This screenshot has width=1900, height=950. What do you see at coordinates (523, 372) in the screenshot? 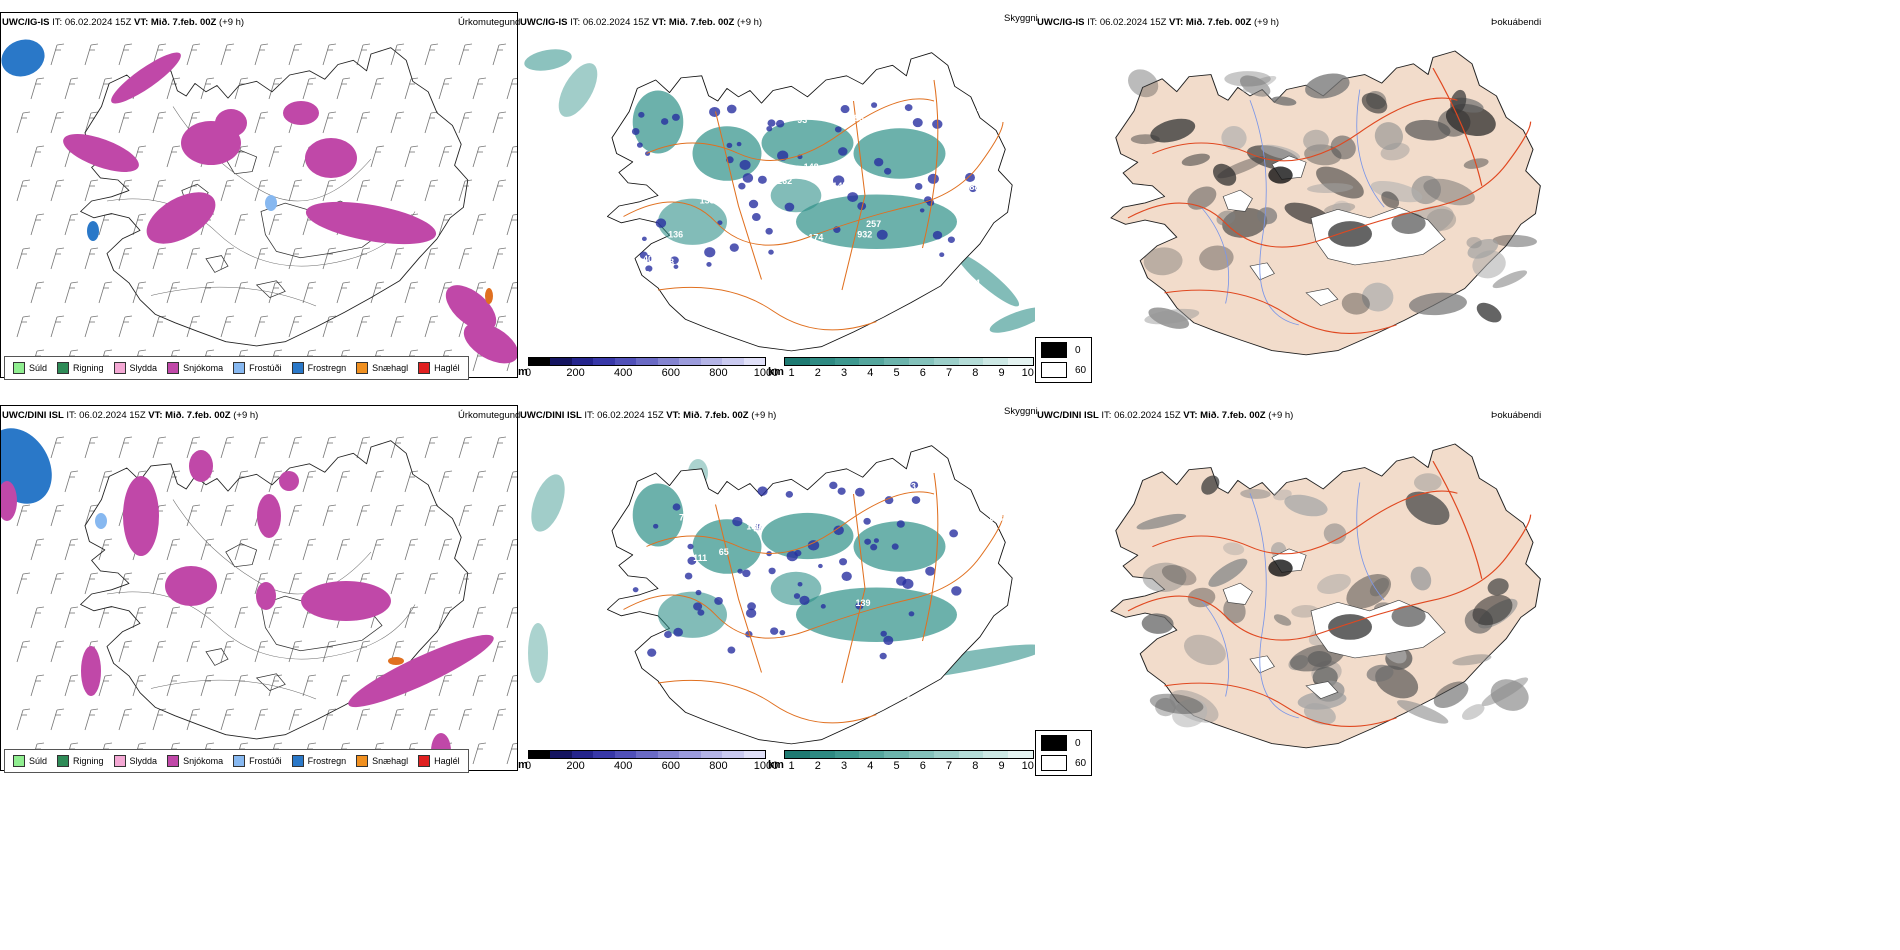
I see `ceiling-unit: m` at bounding box center [523, 372].